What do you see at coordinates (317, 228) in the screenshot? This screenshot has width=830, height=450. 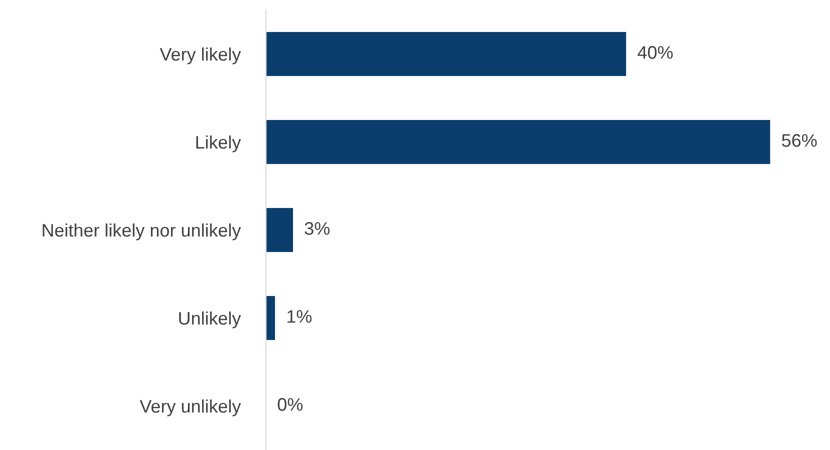 I see `data-label: 3%` at bounding box center [317, 228].